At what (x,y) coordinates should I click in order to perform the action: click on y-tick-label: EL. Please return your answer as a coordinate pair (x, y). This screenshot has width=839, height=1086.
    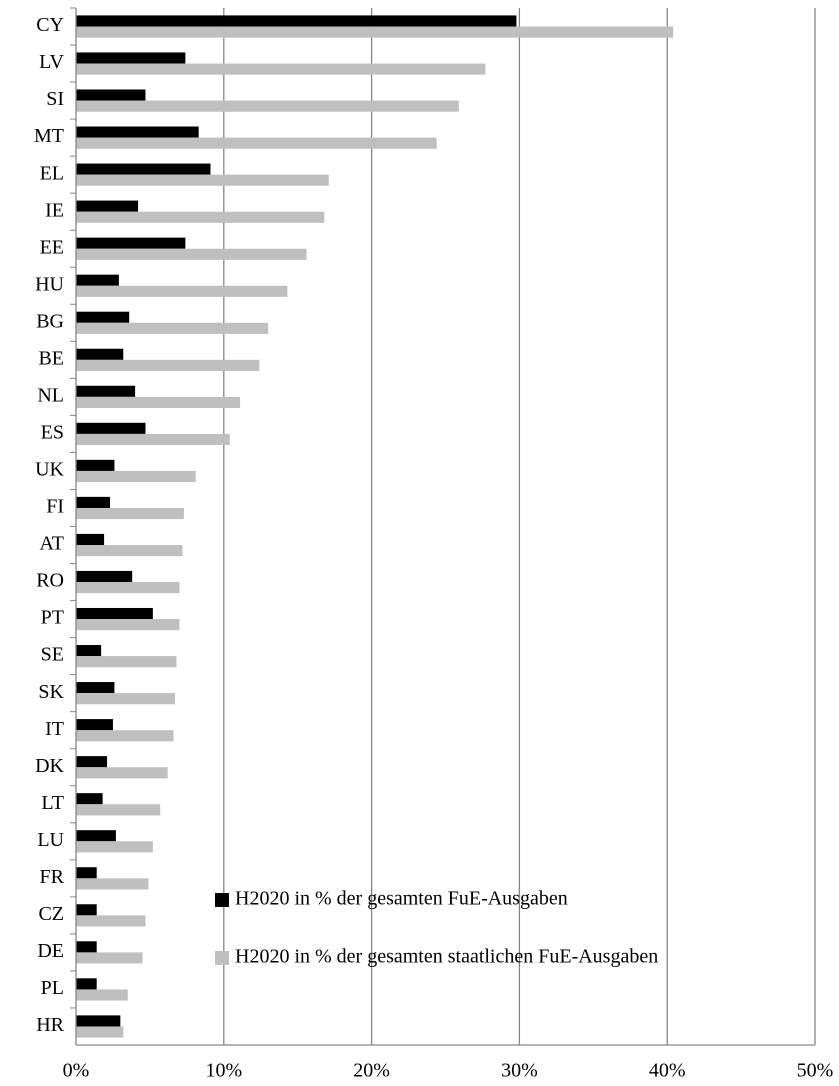
    Looking at the image, I should click on (52, 173).